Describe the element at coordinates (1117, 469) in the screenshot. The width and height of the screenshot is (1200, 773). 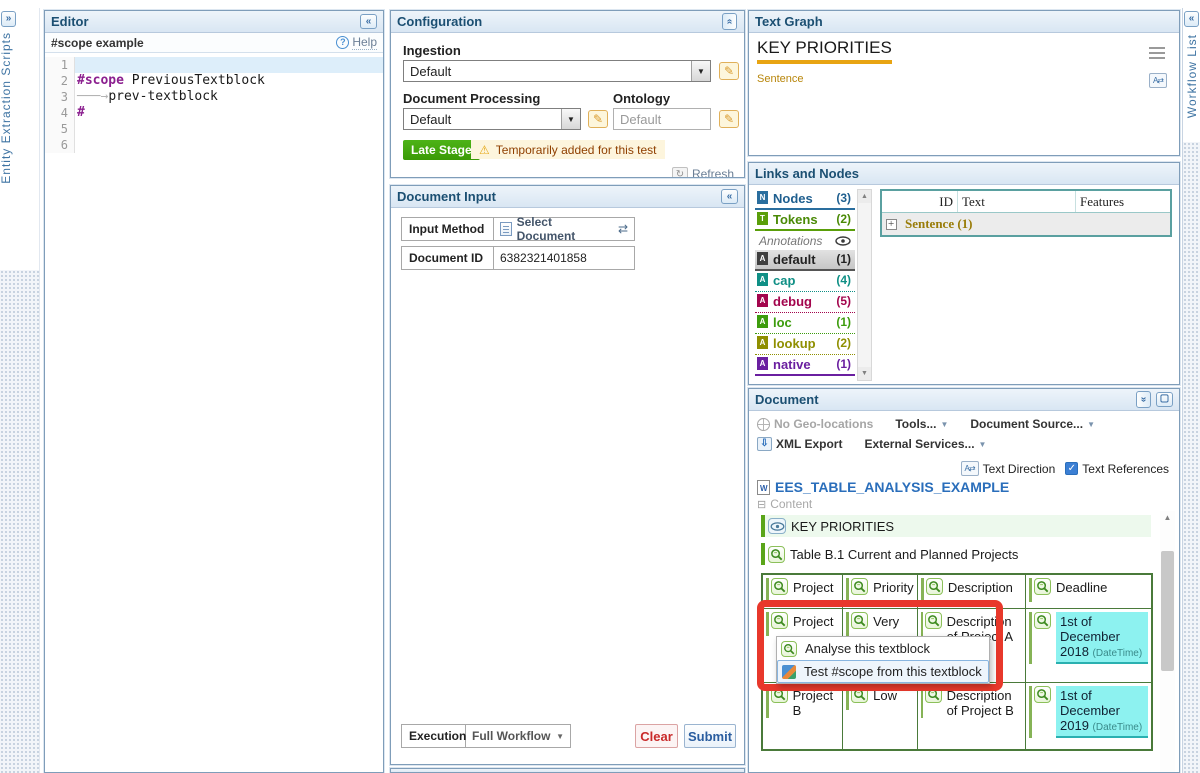
I see `text-references-control: Text References` at that location.